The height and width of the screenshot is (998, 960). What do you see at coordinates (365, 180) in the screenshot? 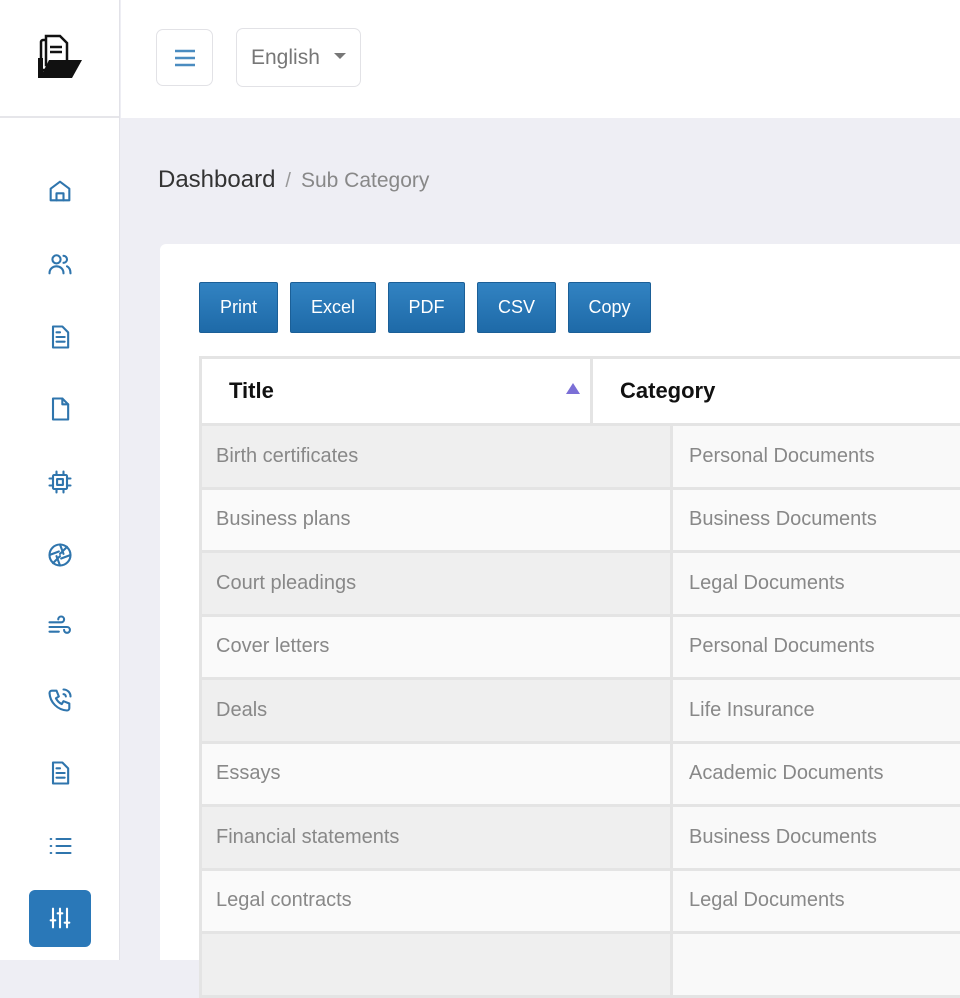
I see `breadcrumb-current: Sub Category` at bounding box center [365, 180].